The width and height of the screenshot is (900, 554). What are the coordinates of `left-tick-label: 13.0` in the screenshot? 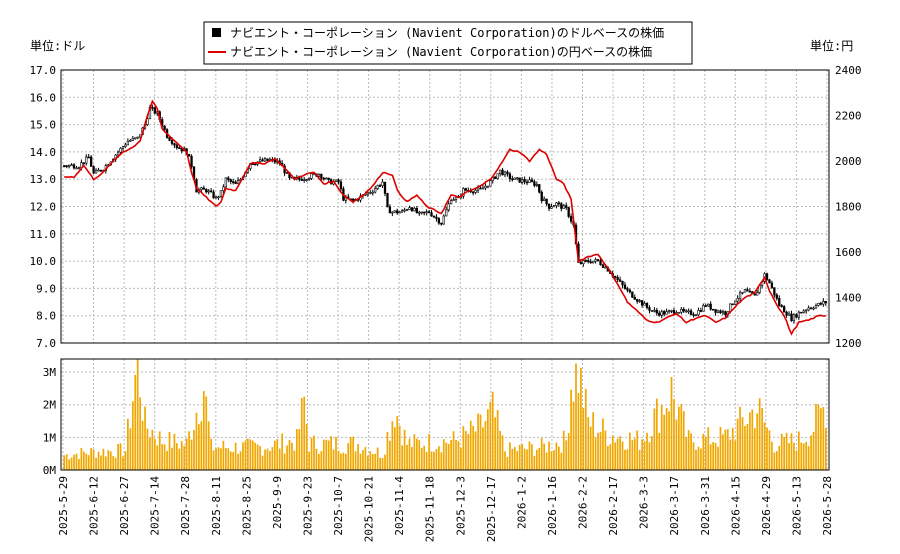 It's located at (43, 179).